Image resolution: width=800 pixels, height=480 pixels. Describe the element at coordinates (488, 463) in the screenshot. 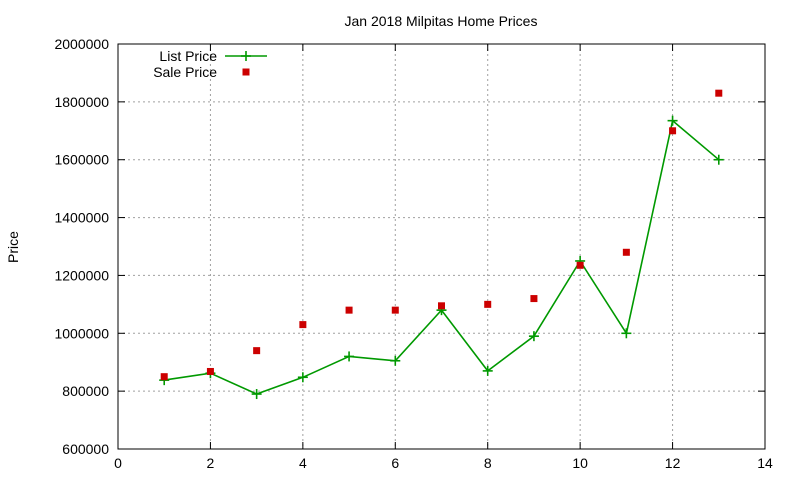

I see `x-tick-label: 8` at that location.